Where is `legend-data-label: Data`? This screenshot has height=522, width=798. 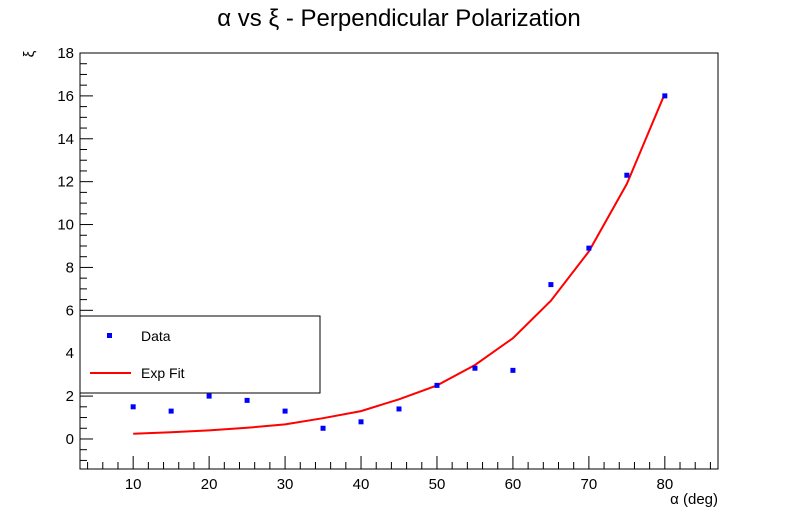
legend-data-label: Data is located at coordinates (156, 336).